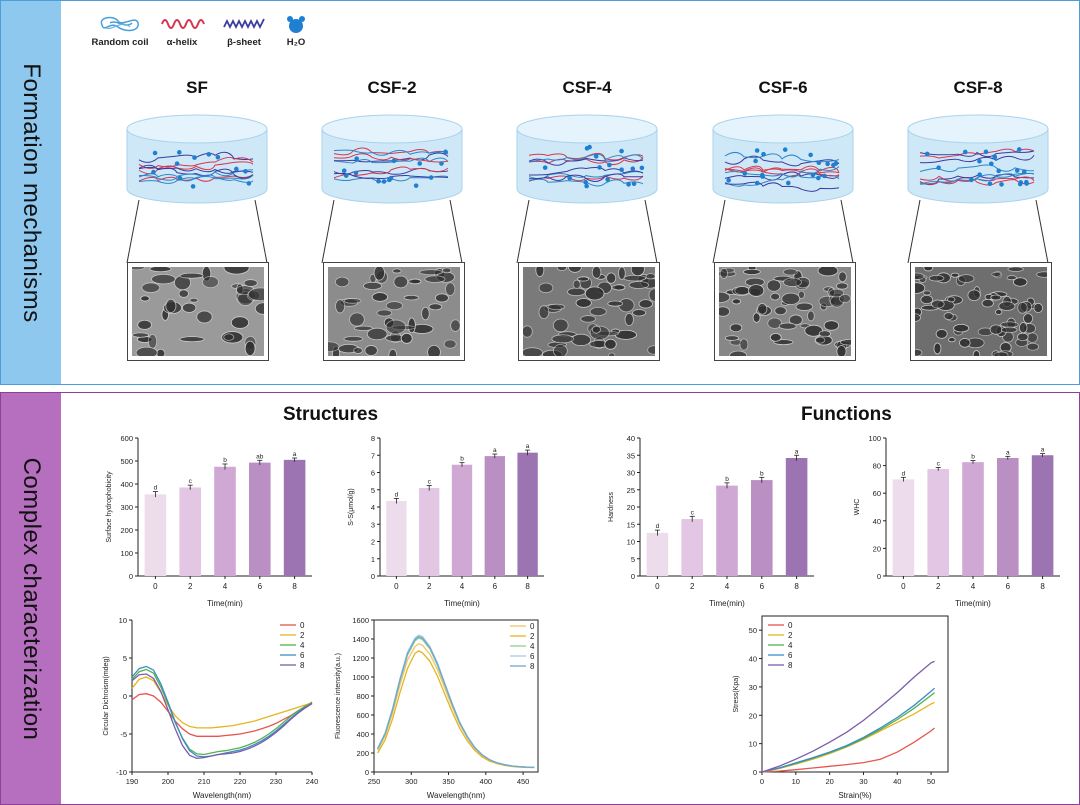 The width and height of the screenshot is (1080, 805). Describe the element at coordinates (182, 42) in the screenshot. I see `legend-label: α-helix` at that location.